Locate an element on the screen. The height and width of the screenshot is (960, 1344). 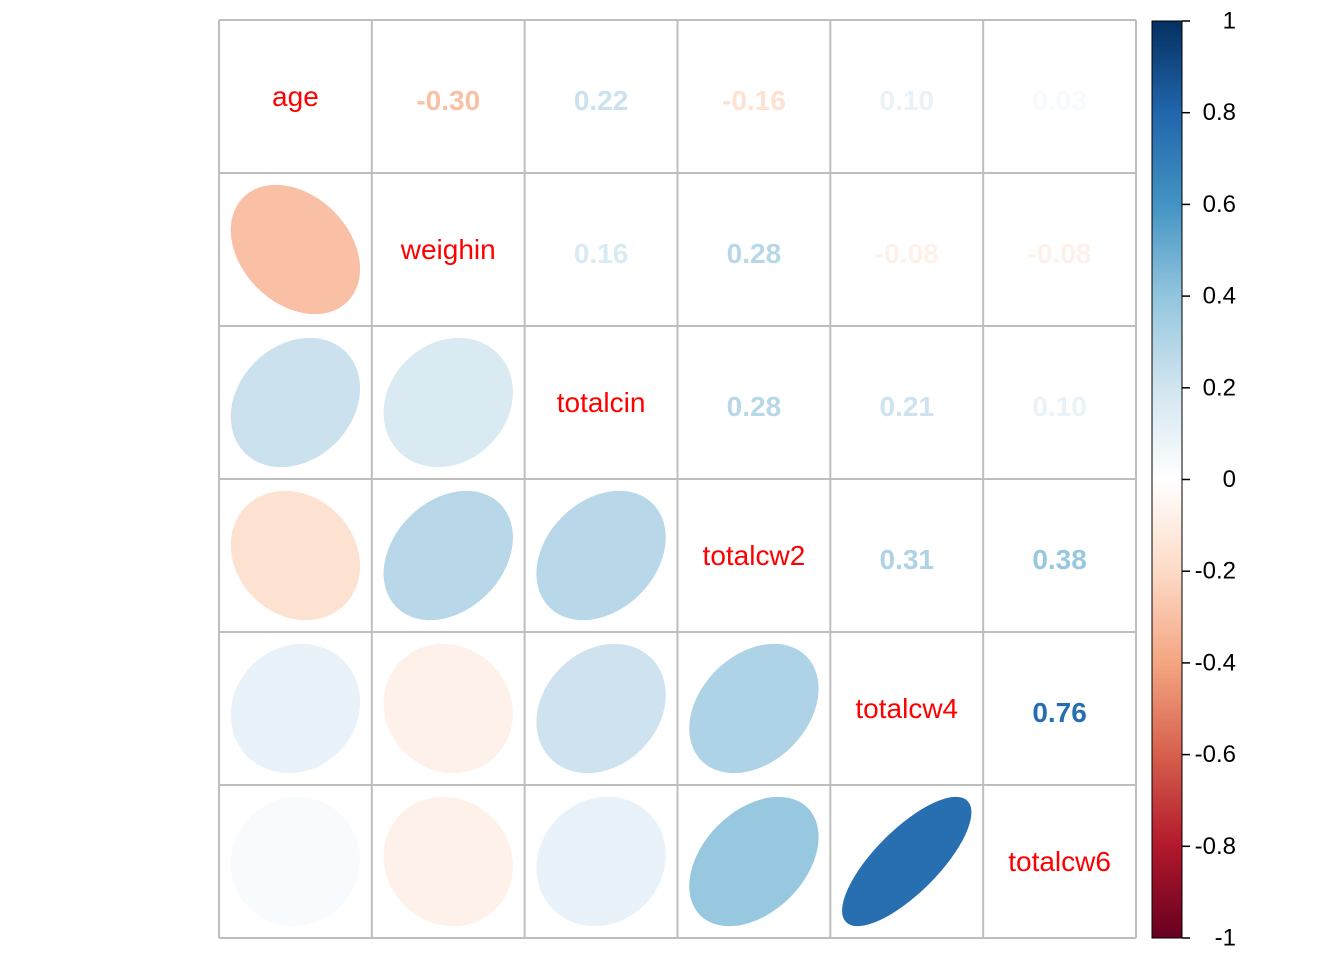
colorbar-tick-label: 0.8 is located at coordinates (1219, 112).